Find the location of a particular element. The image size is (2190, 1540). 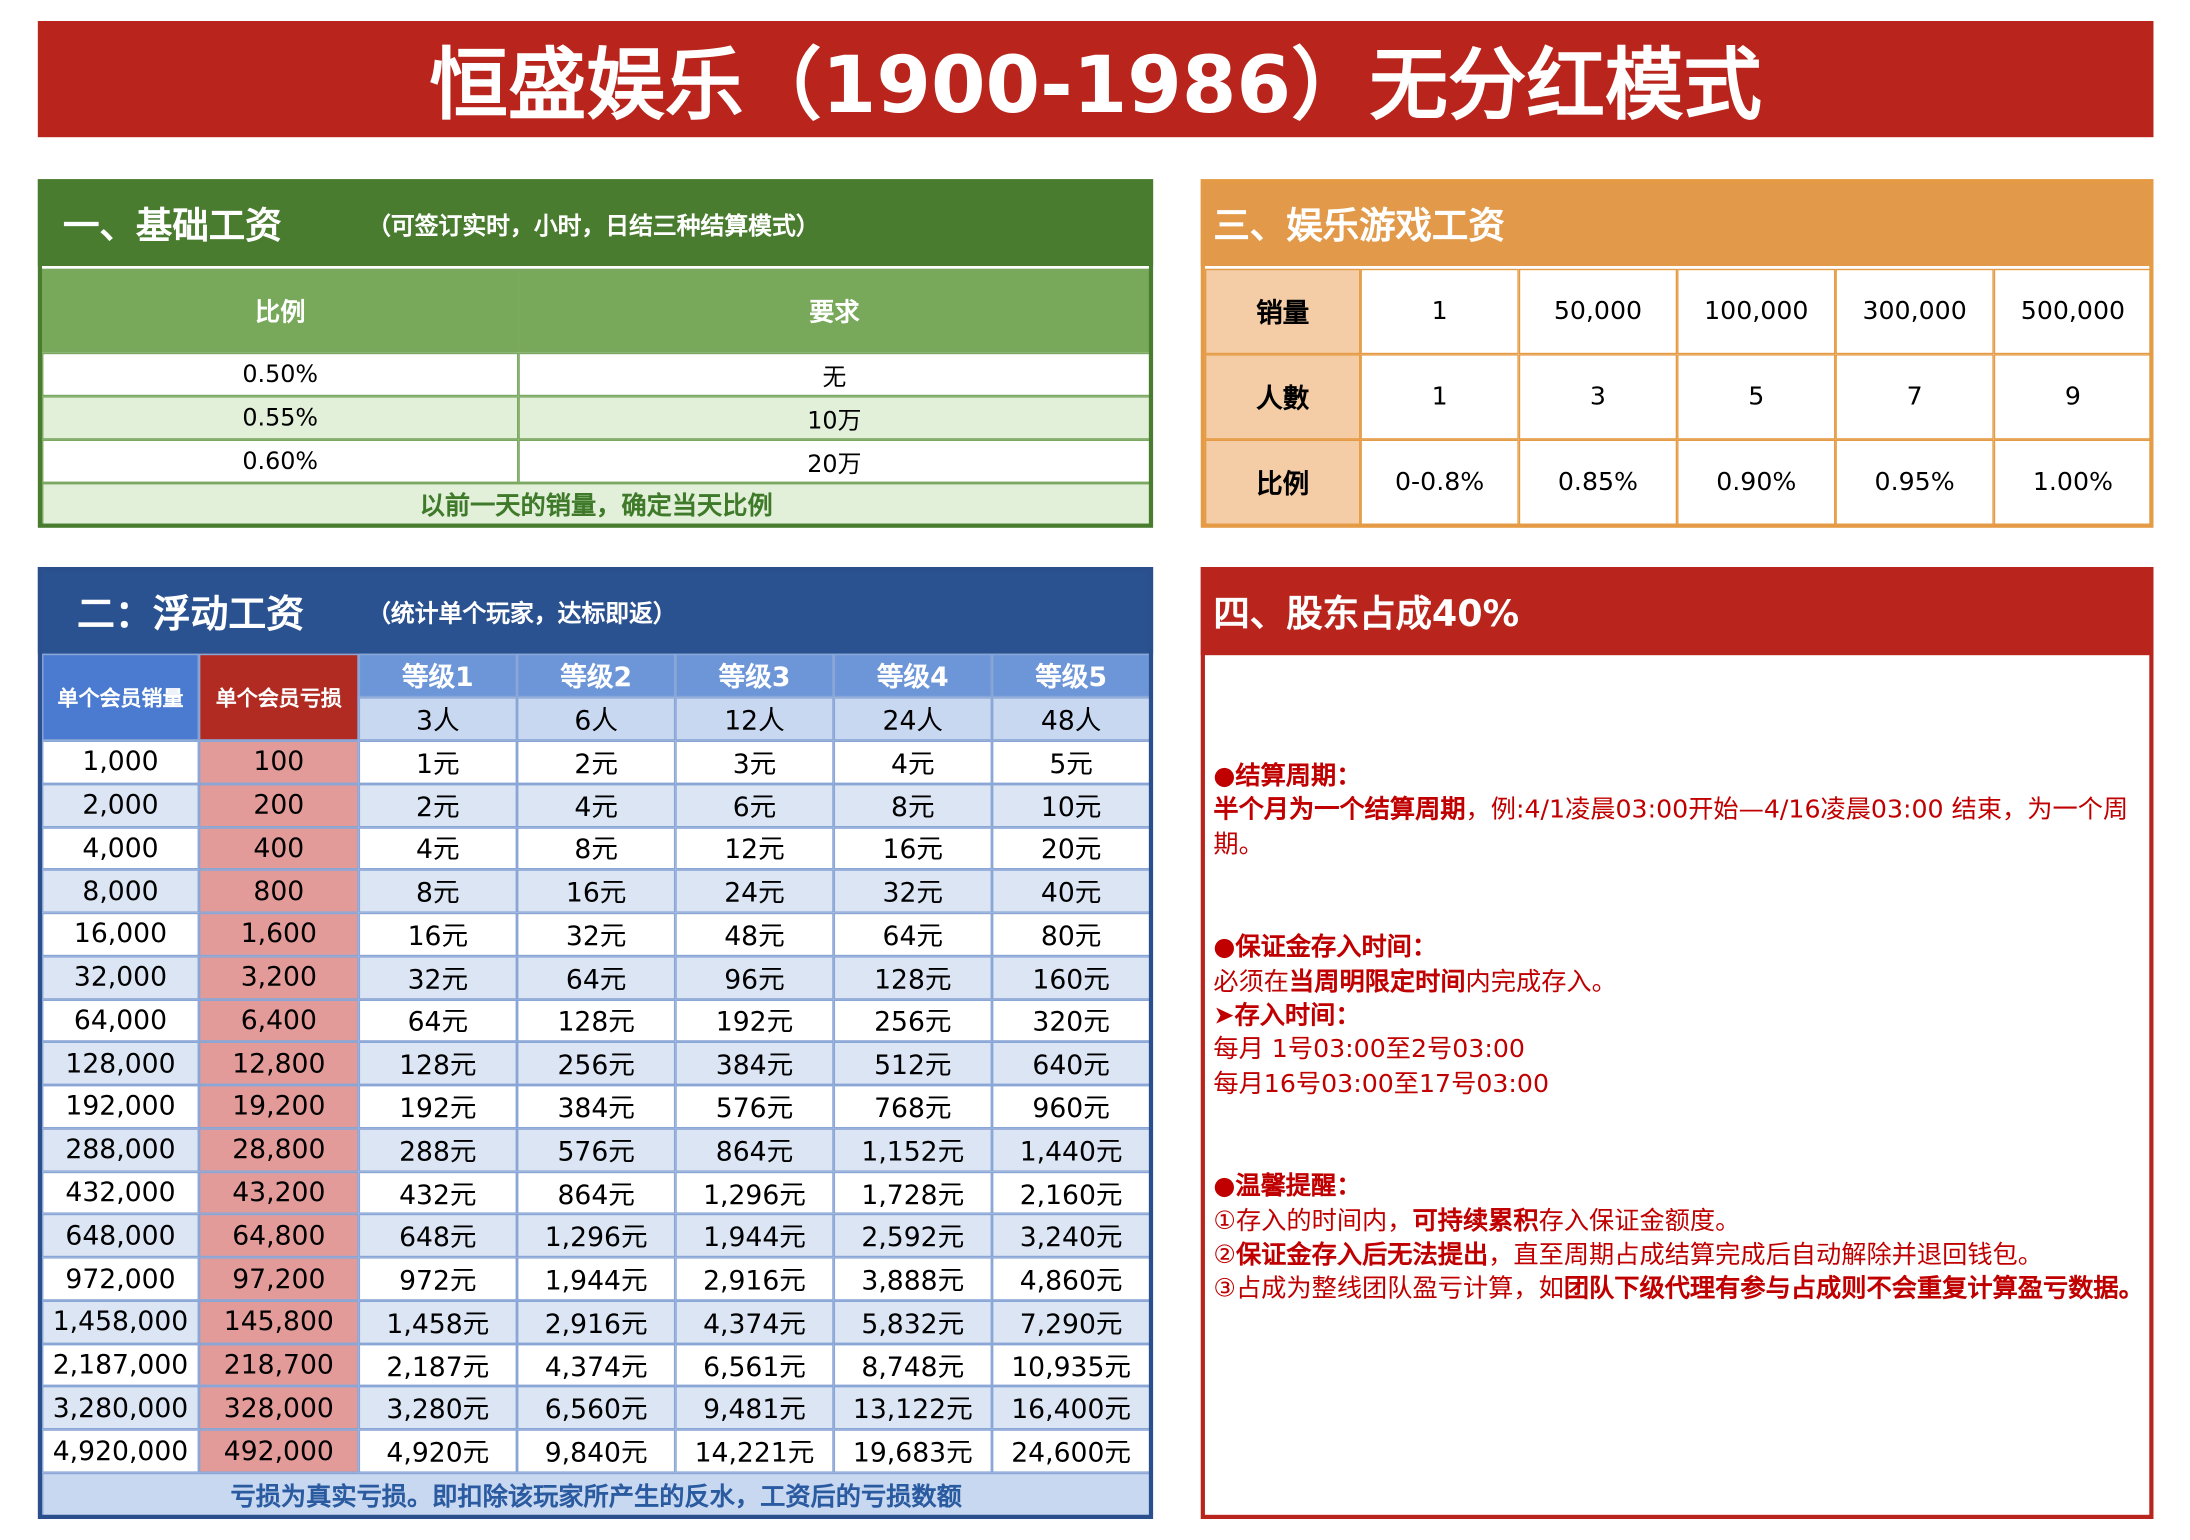

table-cell: 10,935元 is located at coordinates (1071, 1365).